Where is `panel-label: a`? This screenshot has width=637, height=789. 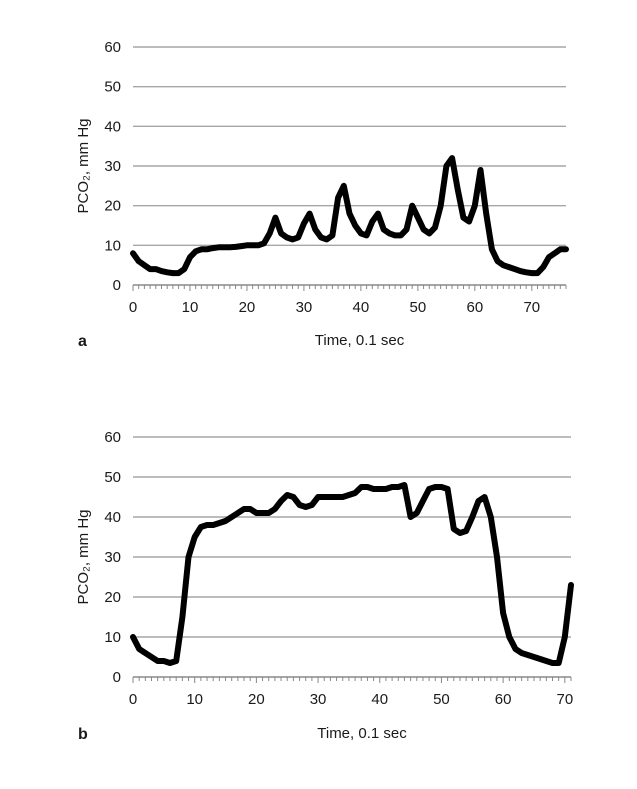
panel-label: a is located at coordinates (82, 341).